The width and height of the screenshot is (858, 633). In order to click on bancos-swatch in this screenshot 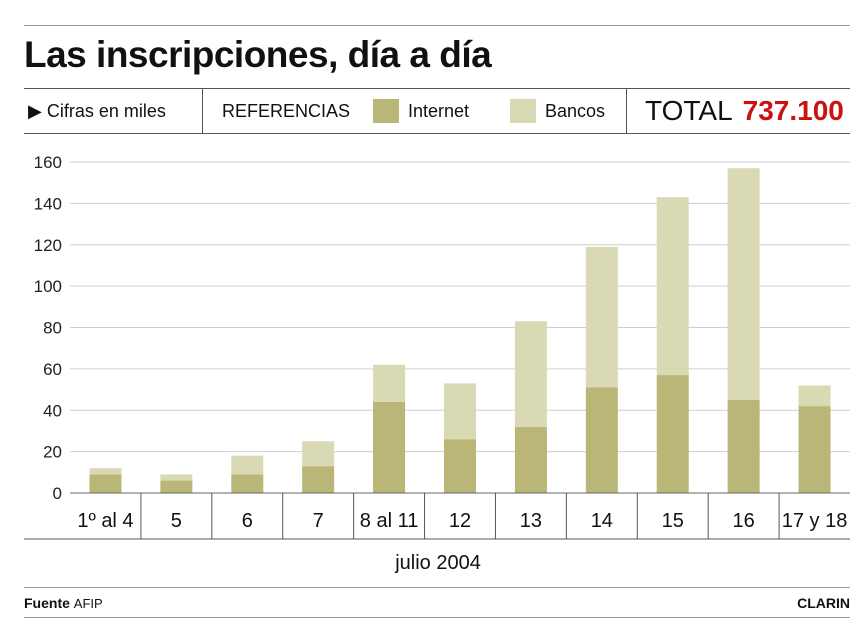, I will do `click(523, 111)`.